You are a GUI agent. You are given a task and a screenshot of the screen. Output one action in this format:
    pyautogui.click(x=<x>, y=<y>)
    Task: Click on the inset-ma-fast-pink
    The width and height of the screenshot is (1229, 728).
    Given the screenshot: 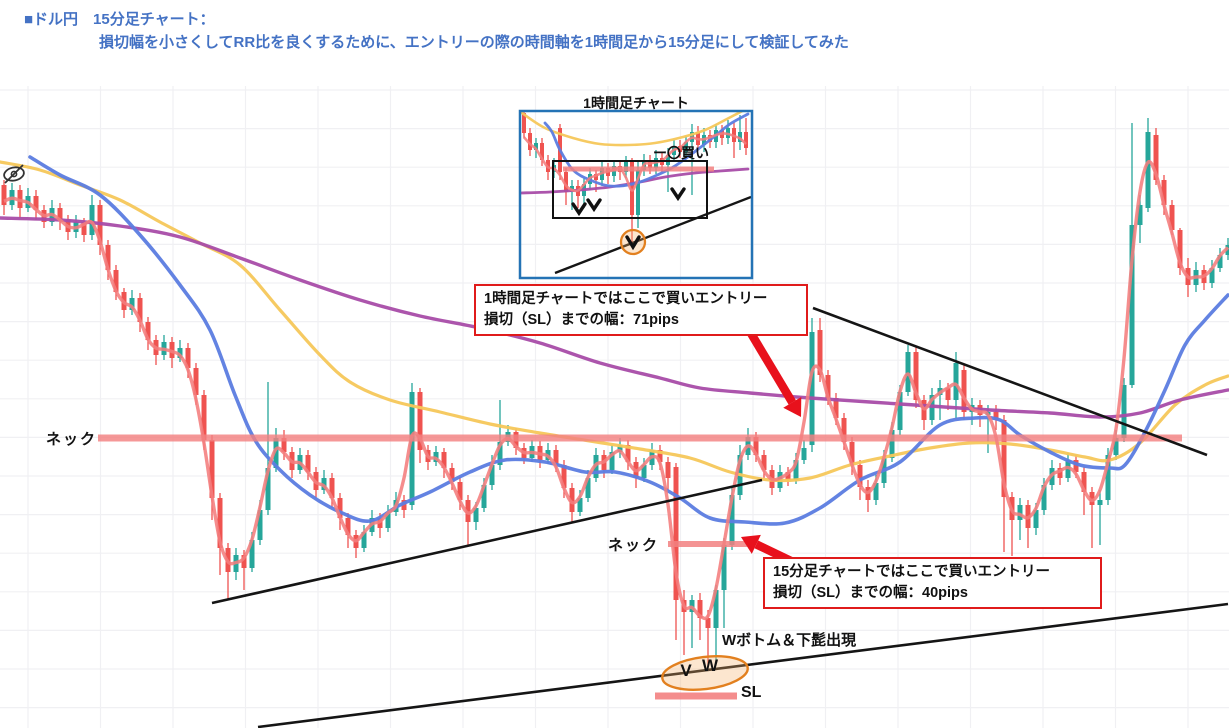 What is the action you would take?
    pyautogui.click(x=635, y=162)
    